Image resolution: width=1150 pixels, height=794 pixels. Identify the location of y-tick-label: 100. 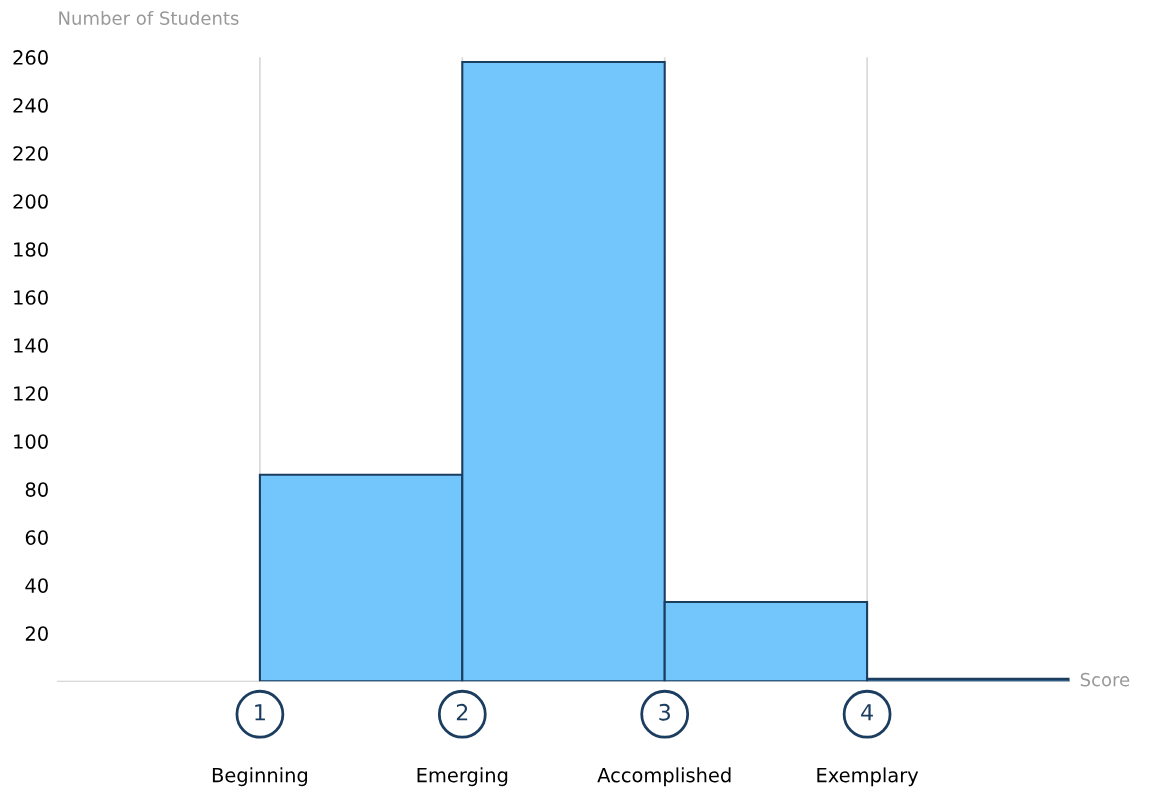
(31, 441).